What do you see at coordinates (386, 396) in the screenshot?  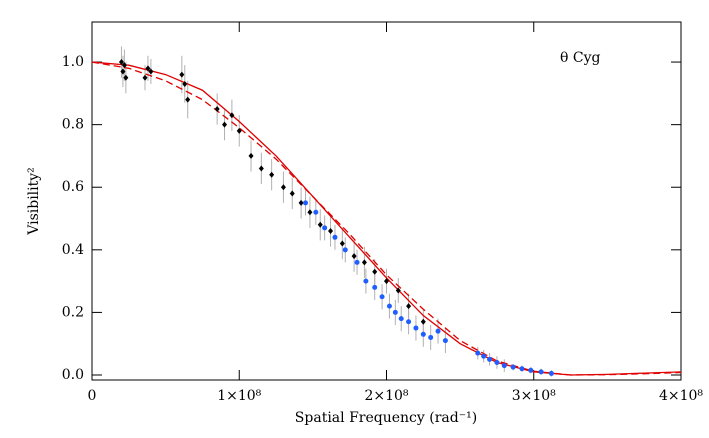 I see `x-tick-label: 2×10⁸` at bounding box center [386, 396].